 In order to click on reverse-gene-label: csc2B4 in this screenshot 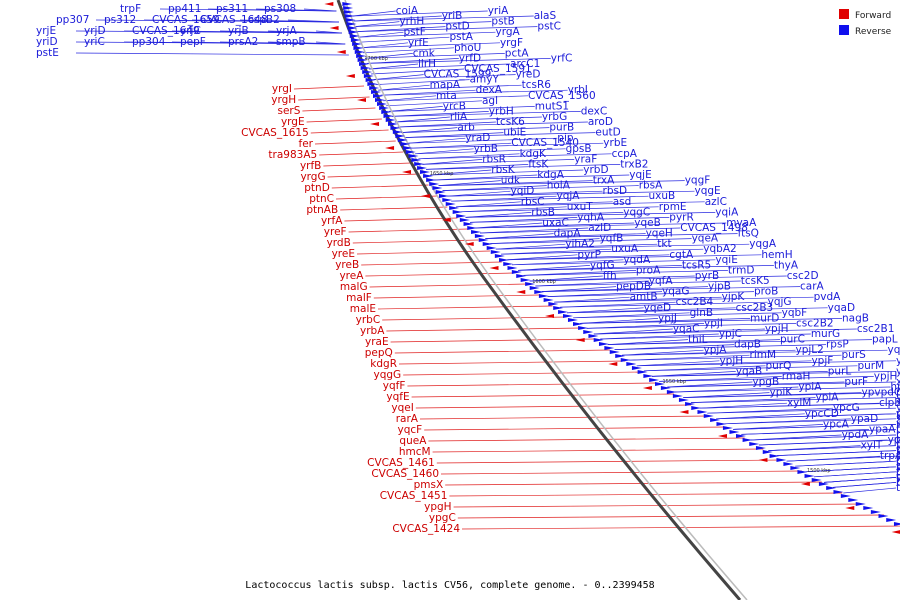, I will do `click(695, 302)`.